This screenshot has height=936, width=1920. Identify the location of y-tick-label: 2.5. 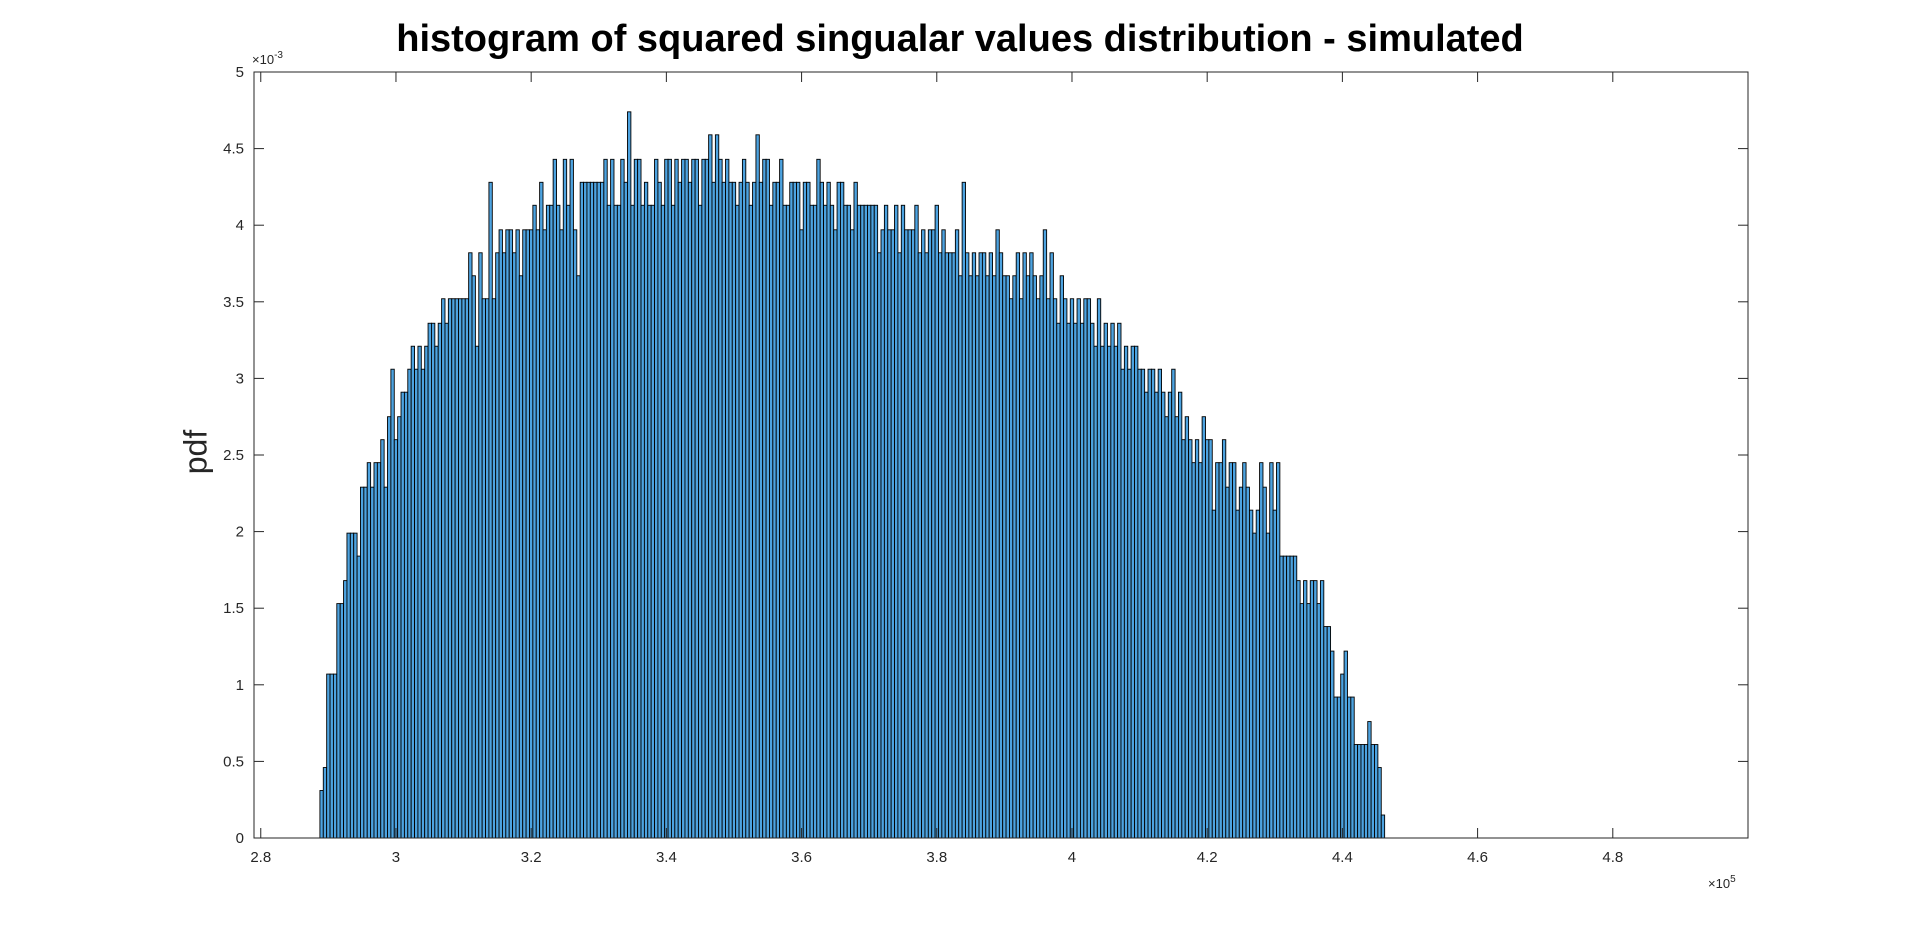
(233, 455).